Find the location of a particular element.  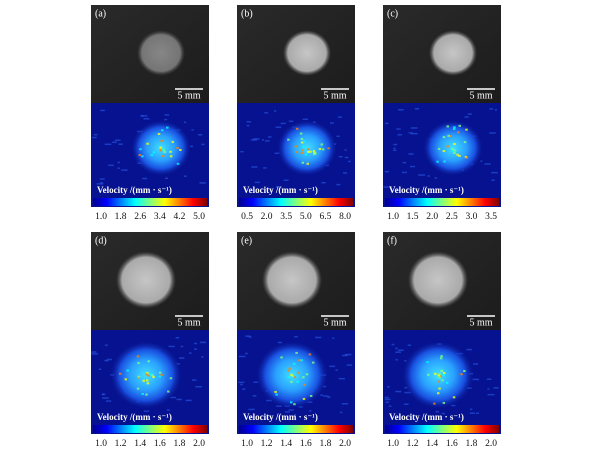

colorbar-tick: 3.4 is located at coordinates (160, 217).